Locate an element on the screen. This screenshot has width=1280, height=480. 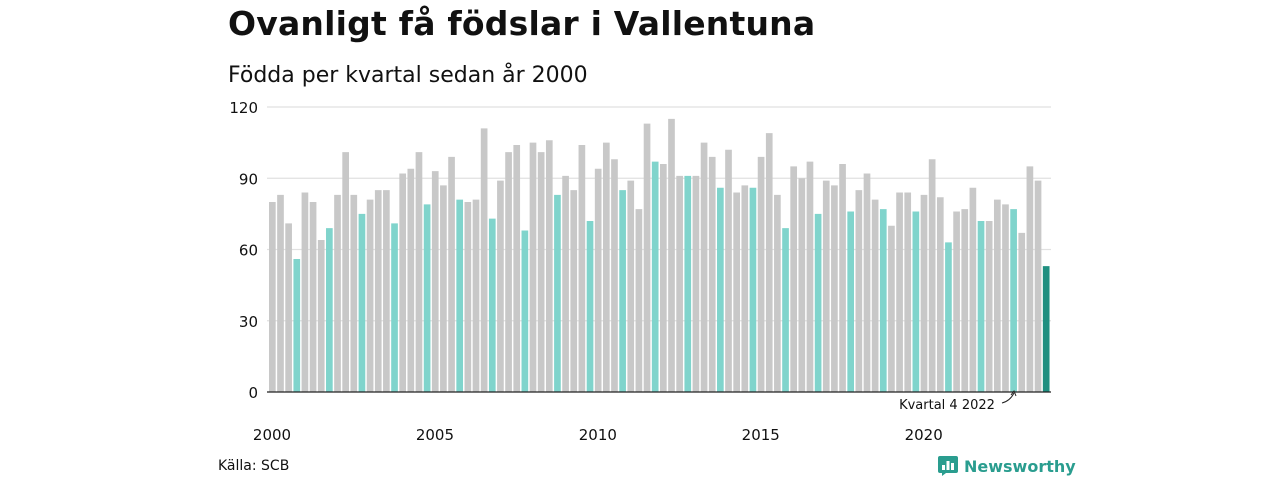
y-tick-label: 120 is located at coordinates (243, 108).